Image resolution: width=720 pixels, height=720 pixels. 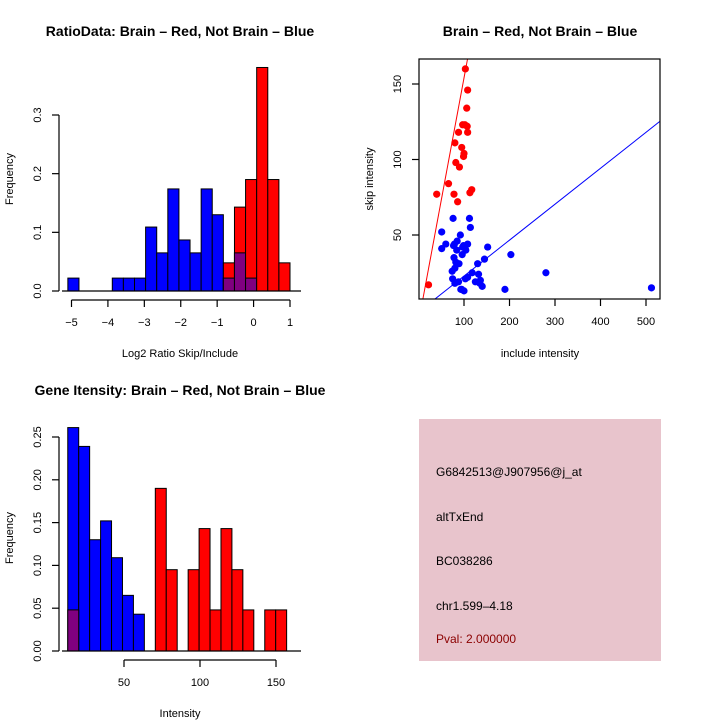 I want to click on x-tick-label: 300, so click(x=555, y=322).